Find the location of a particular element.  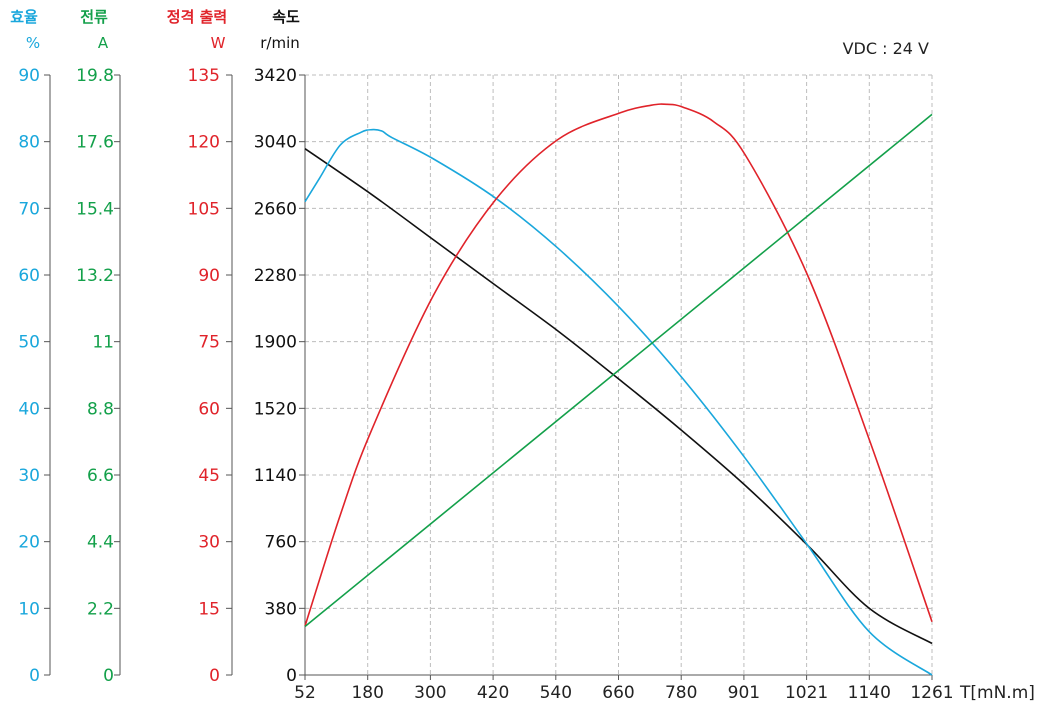

speed-axis-unit: r/min is located at coordinates (280, 43).